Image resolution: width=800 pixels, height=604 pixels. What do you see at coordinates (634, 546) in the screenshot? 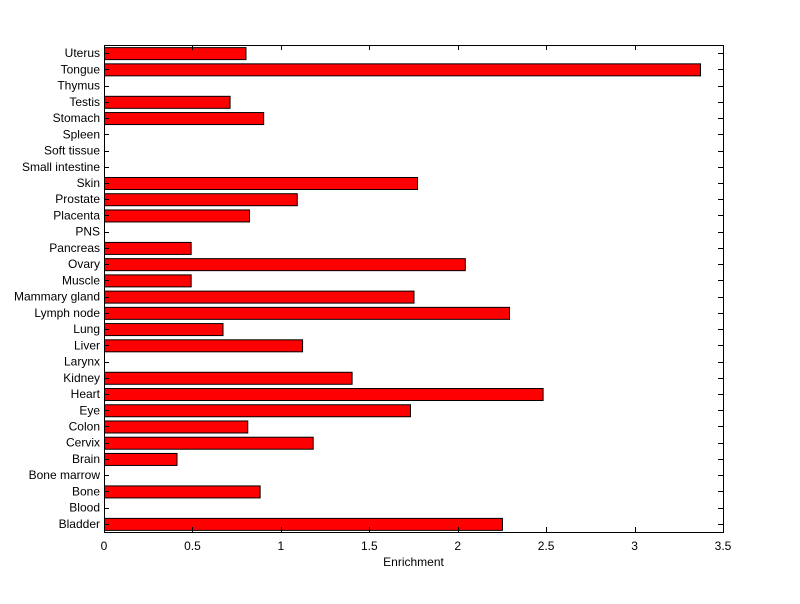
I see `x-tick-label: 3` at bounding box center [634, 546].